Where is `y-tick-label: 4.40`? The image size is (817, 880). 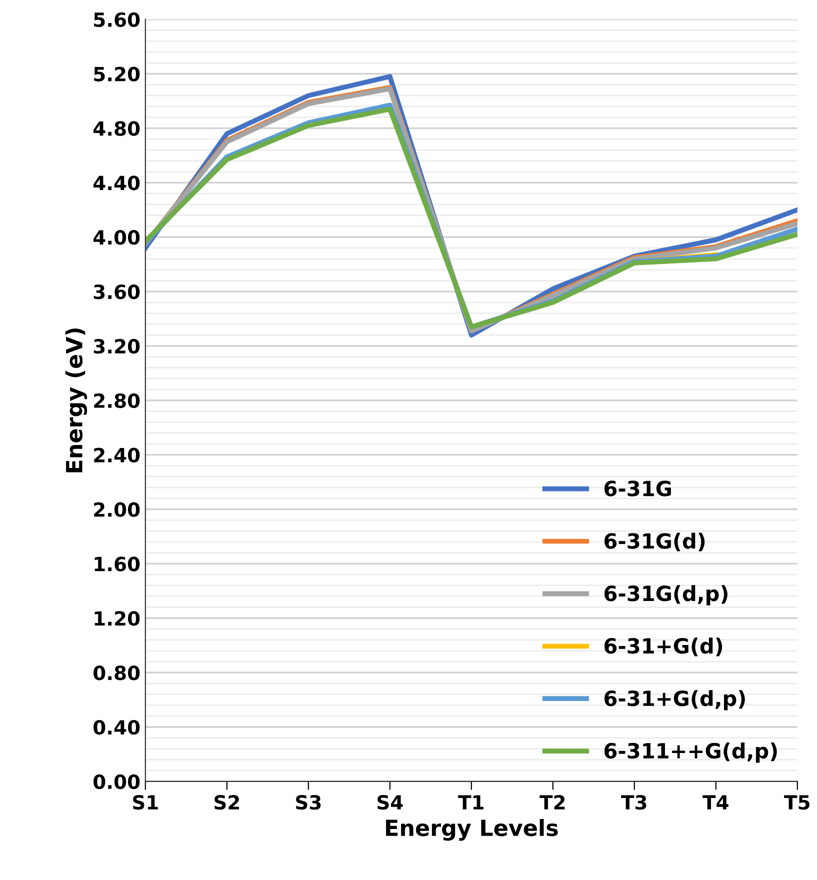 y-tick-label: 4.40 is located at coordinates (116, 183).